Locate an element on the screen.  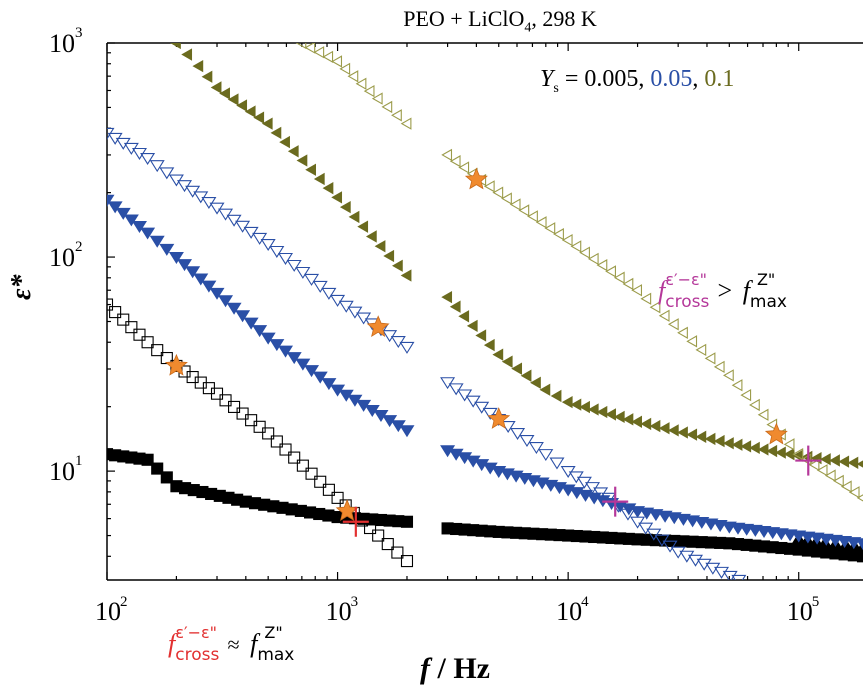
annotation-greater: fcrossε′−ε" > fmaxZ" is located at coordinates (722, 291).